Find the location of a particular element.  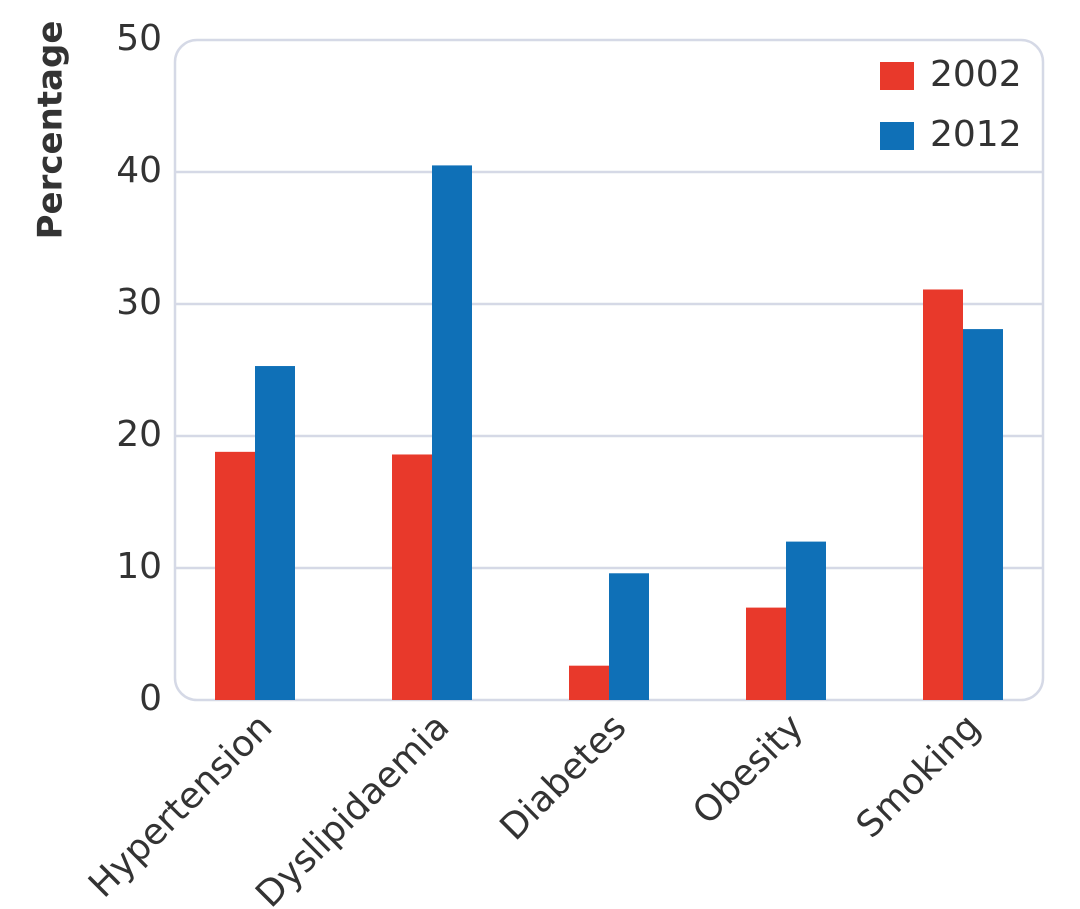

y-tick-label: 40 is located at coordinates (139, 170).